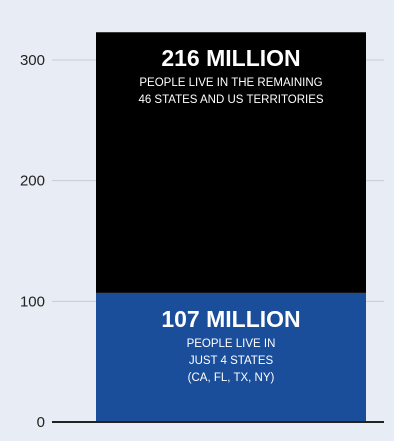  I want to click on segment-caption-1-line-3: (CA, FL, TX, NY), so click(231, 378).